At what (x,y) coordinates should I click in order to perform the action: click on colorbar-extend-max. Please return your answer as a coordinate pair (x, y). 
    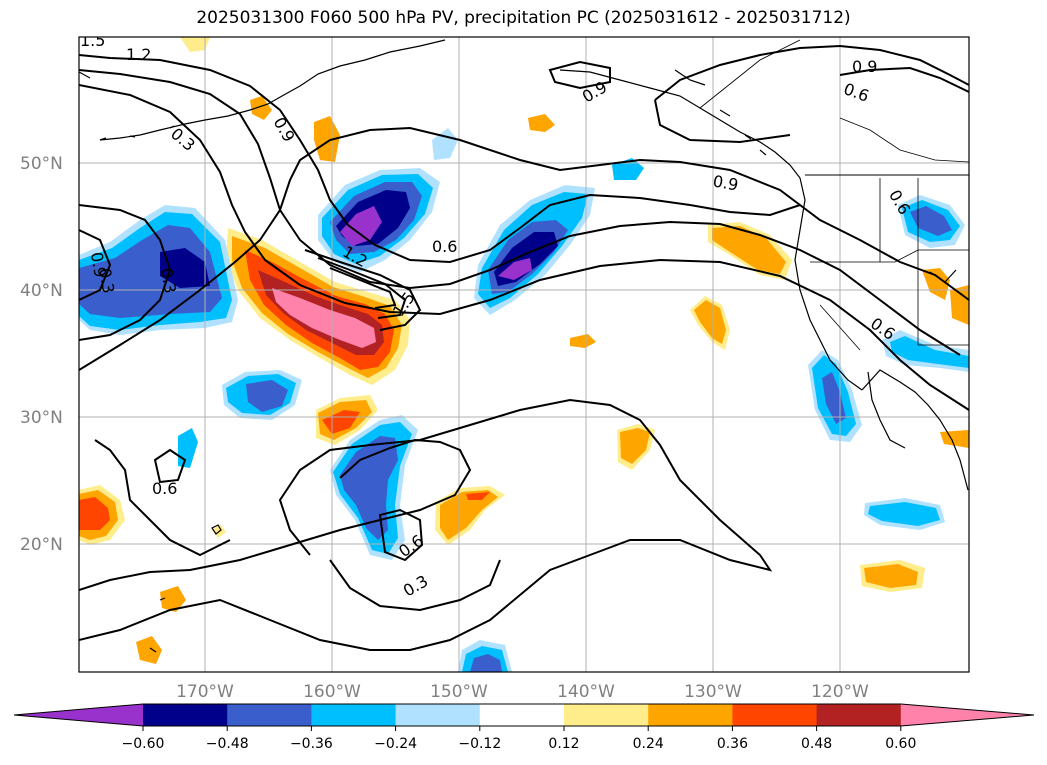
    Looking at the image, I should click on (967, 715).